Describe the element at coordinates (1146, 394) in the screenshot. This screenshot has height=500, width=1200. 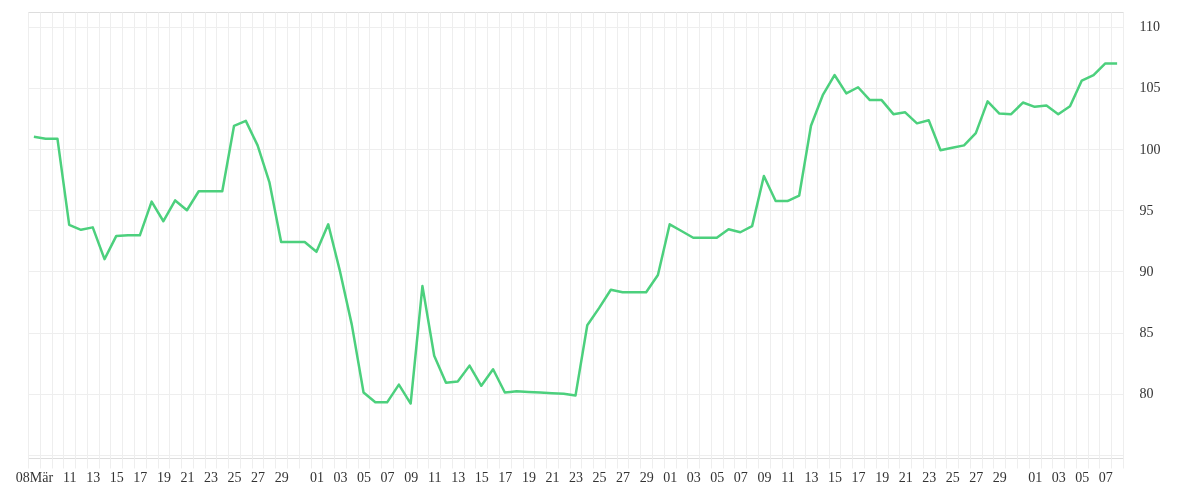
I see `y-tick-label: 80` at that location.